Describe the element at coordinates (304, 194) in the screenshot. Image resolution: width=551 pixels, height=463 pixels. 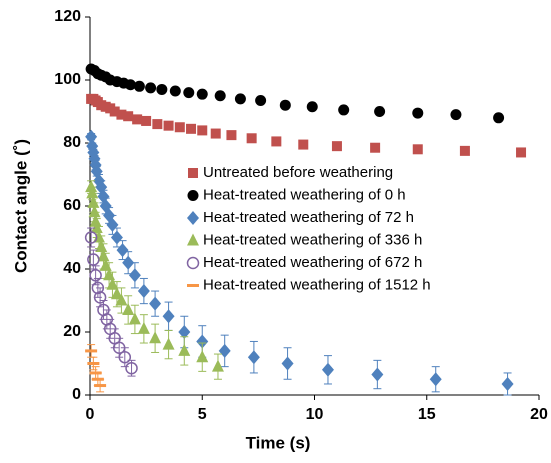
I see `legend-label: Heat-treated weathering of 0 h` at that location.